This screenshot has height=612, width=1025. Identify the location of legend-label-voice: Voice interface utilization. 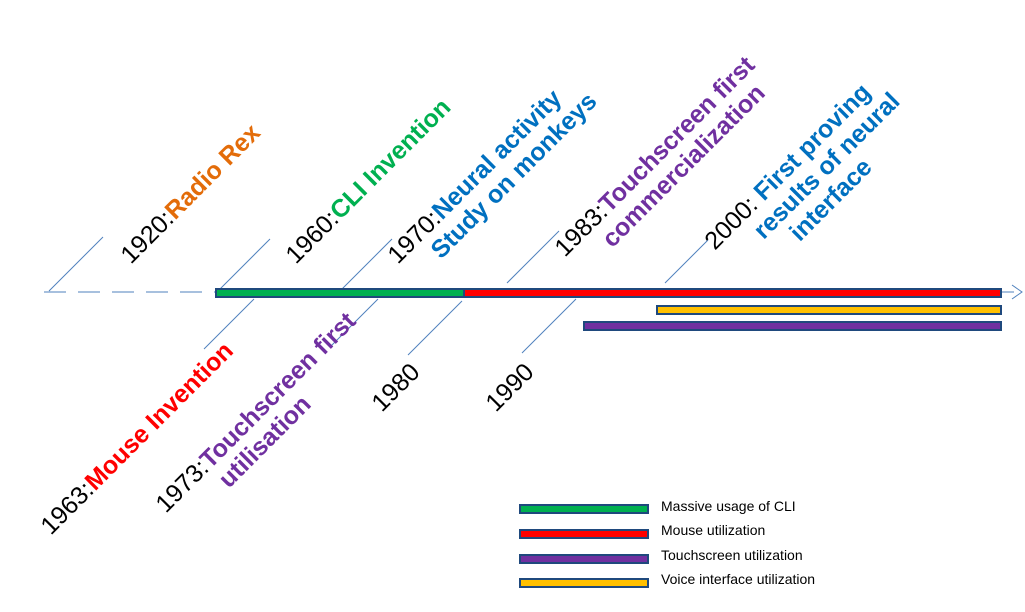
(738, 579).